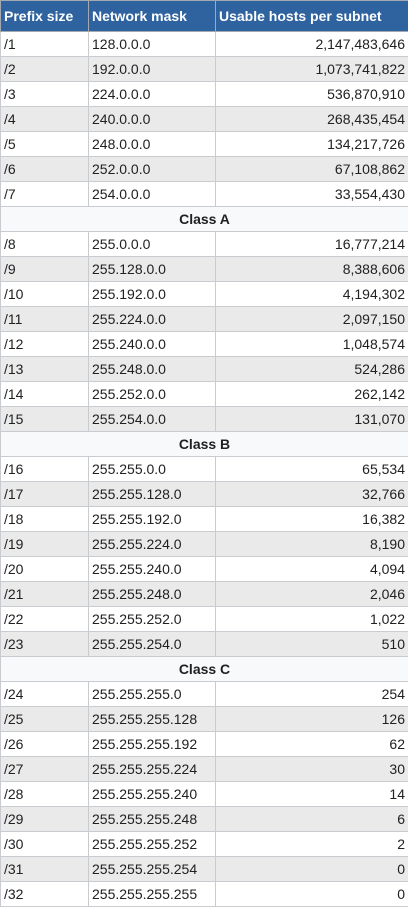 This screenshot has height=909, width=408. I want to click on prefix-cell: /31, so click(44, 869).